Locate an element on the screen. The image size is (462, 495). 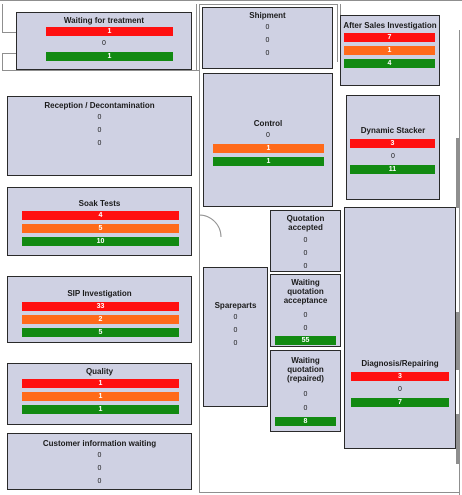
zone-dynamic-stacker: Dynamic Stacker 3 0 11 is located at coordinates (393, 147).